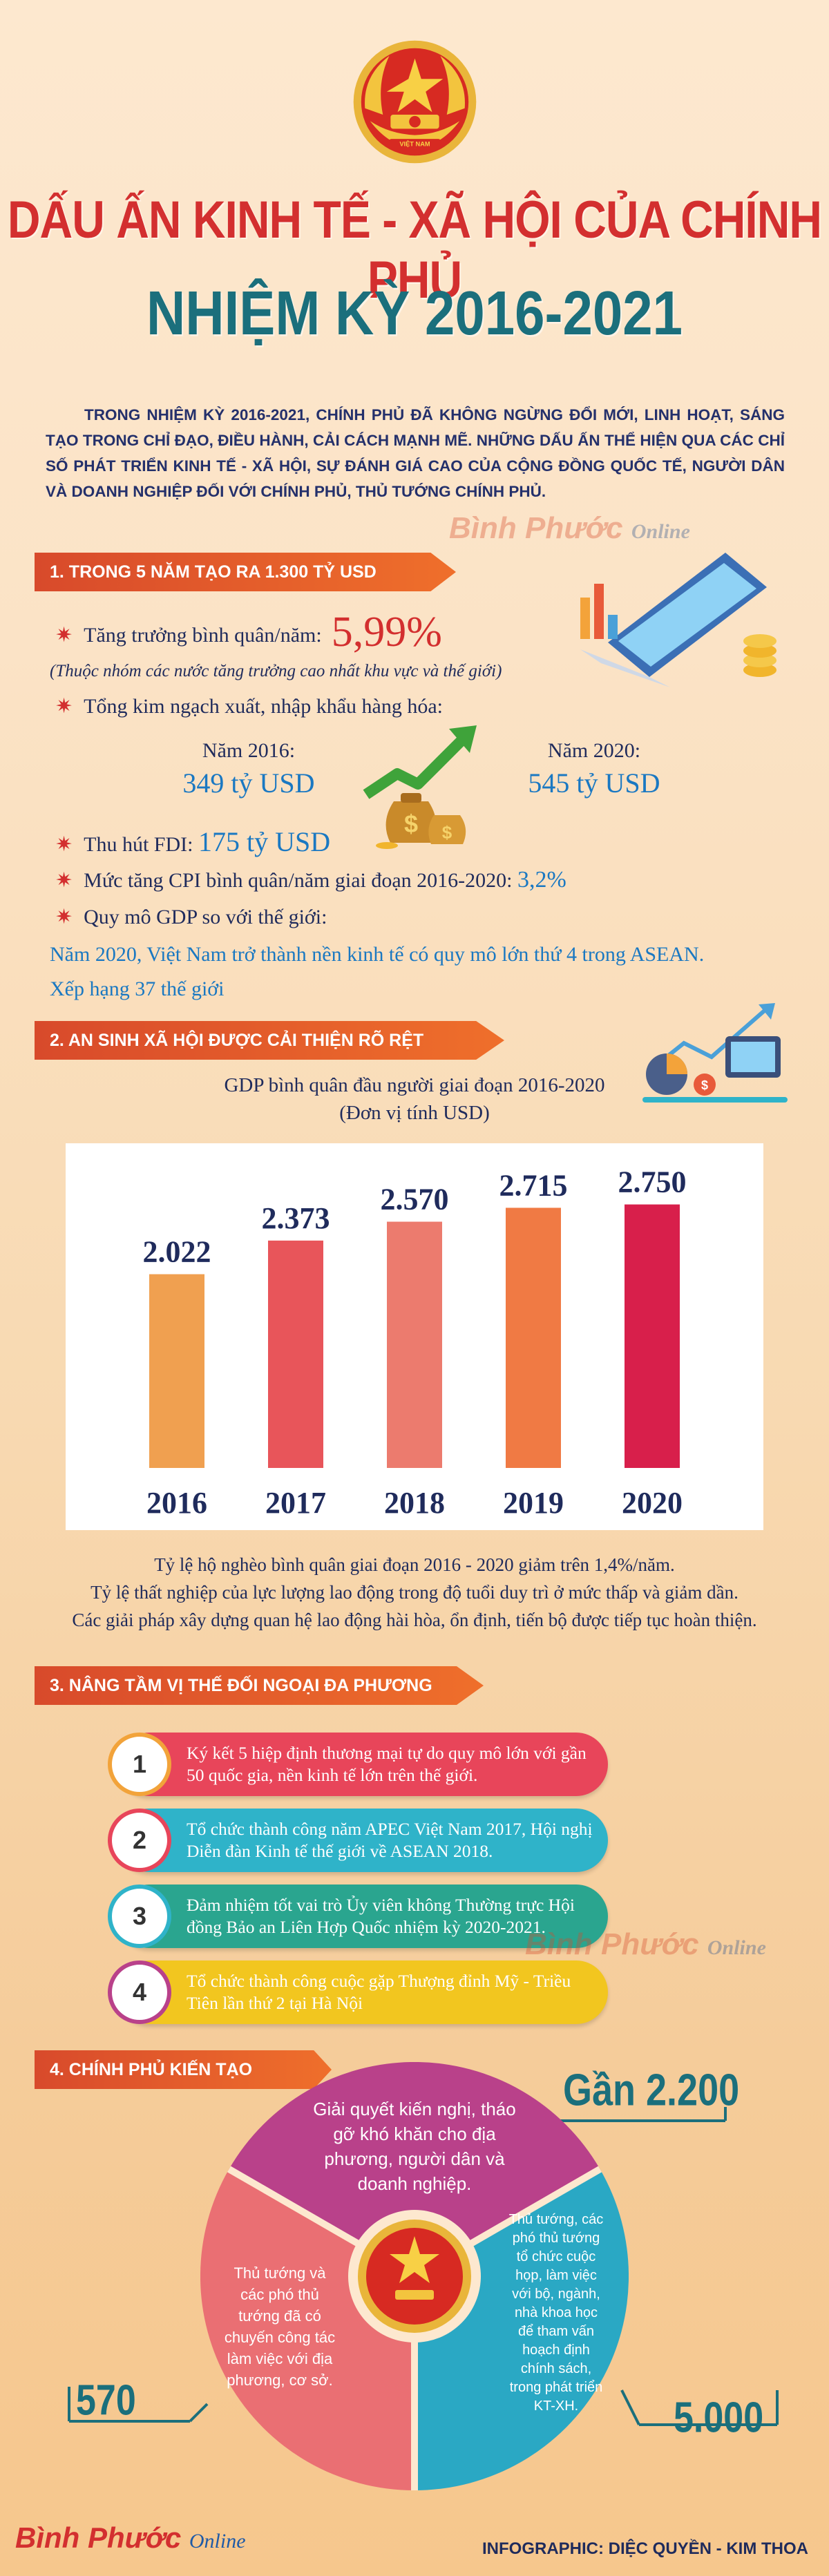 This screenshot has width=829, height=2576. I want to click on section1-header: 1. TRONG 5 NĂM TẠO RA 1.300 TỶ USD, so click(245, 572).